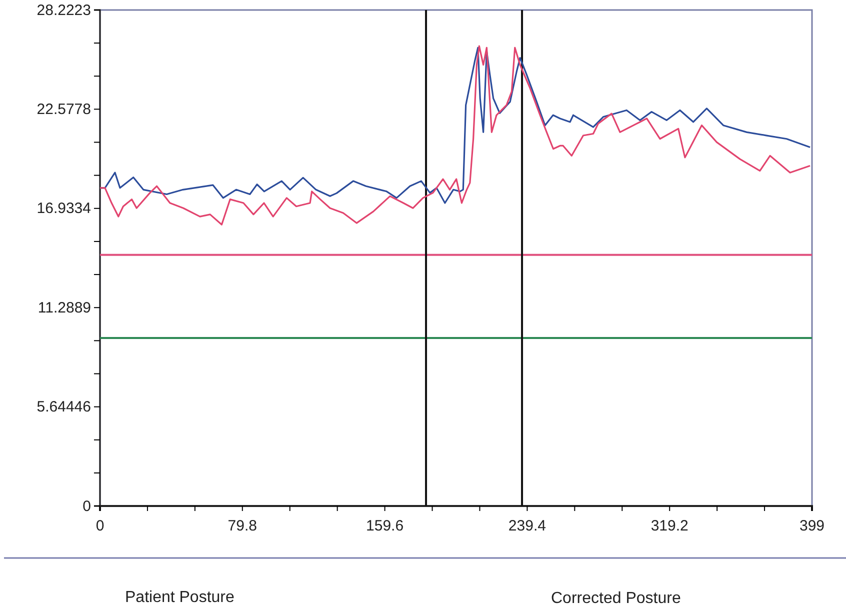 The image size is (846, 614). What do you see at coordinates (616, 598) in the screenshot?
I see `text: Corrected Posture` at bounding box center [616, 598].